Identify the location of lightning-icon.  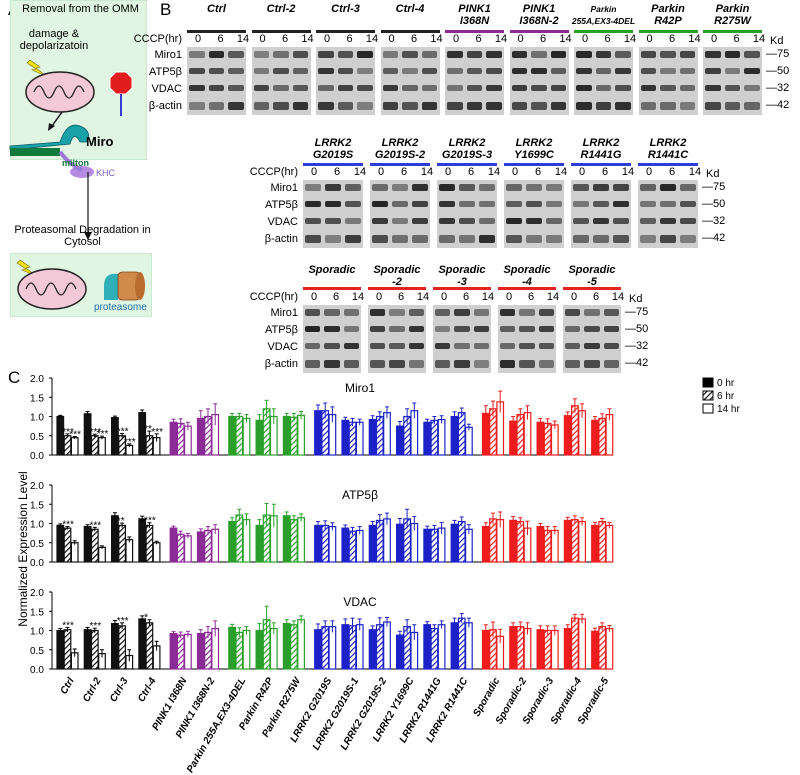
(36, 68).